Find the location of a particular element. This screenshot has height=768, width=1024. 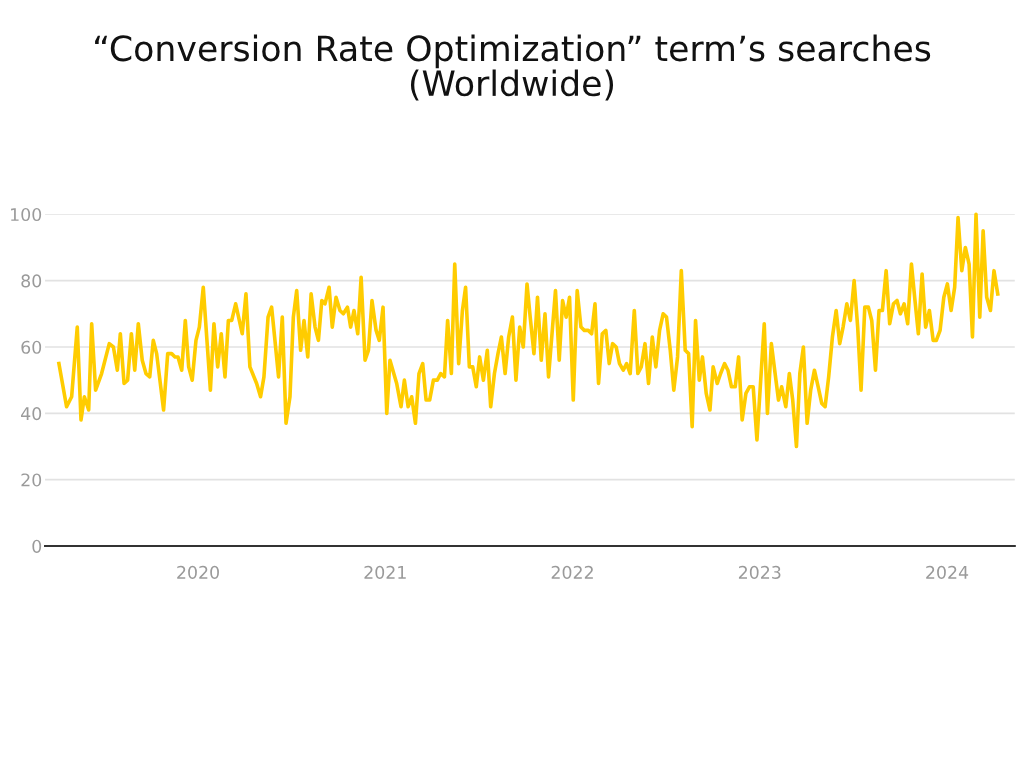

y-tick-label: 60 is located at coordinates (31, 347).